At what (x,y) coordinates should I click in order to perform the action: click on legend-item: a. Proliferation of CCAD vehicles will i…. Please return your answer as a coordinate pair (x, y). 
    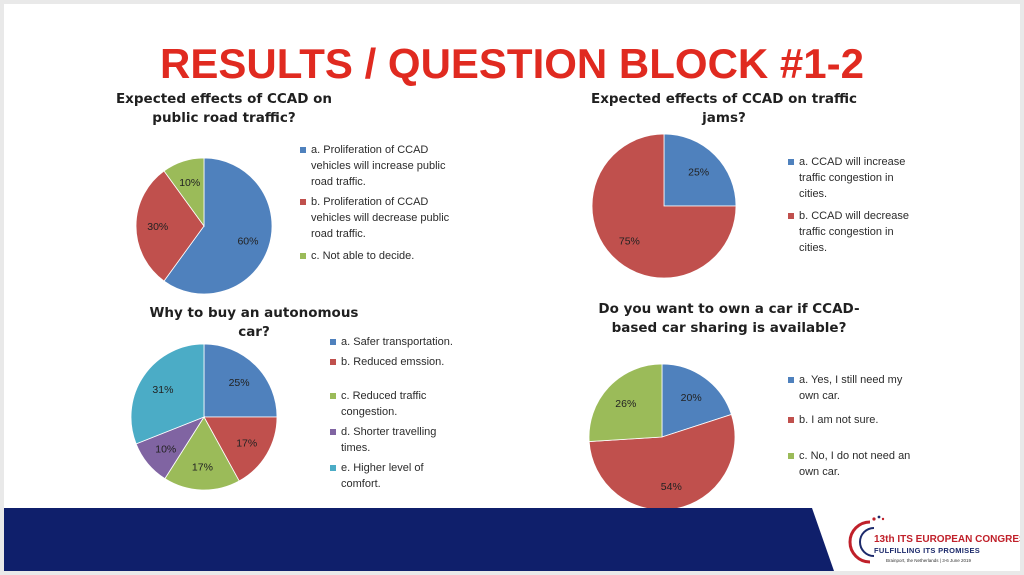
    Looking at the image, I should click on (380, 166).